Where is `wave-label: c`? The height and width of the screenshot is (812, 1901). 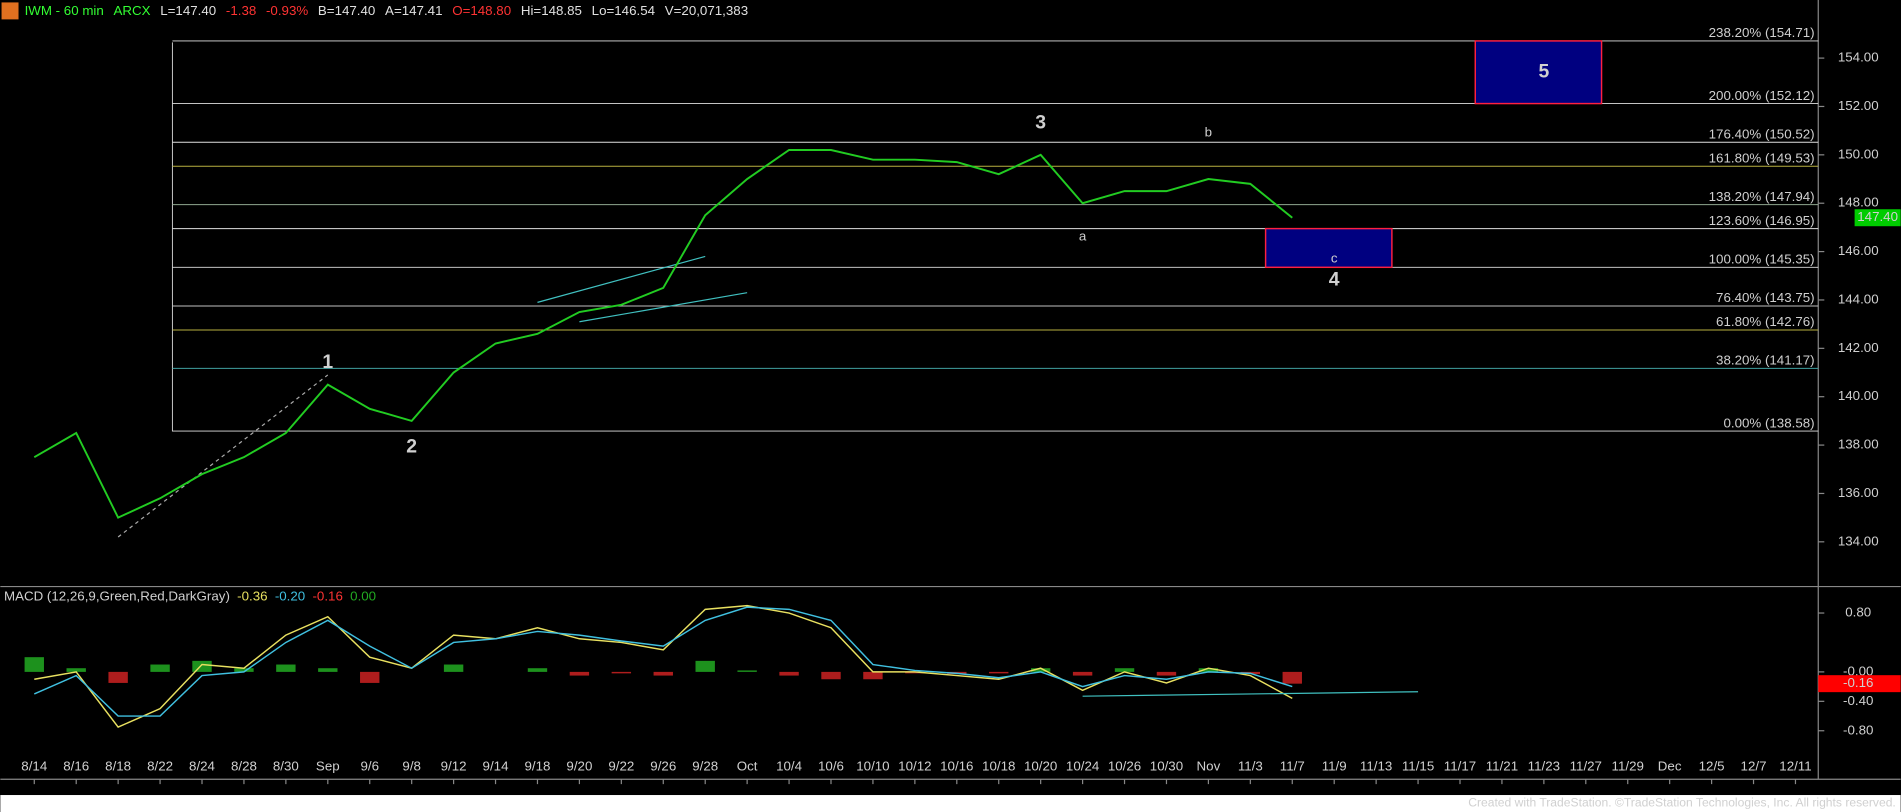
wave-label: c is located at coordinates (1334, 257).